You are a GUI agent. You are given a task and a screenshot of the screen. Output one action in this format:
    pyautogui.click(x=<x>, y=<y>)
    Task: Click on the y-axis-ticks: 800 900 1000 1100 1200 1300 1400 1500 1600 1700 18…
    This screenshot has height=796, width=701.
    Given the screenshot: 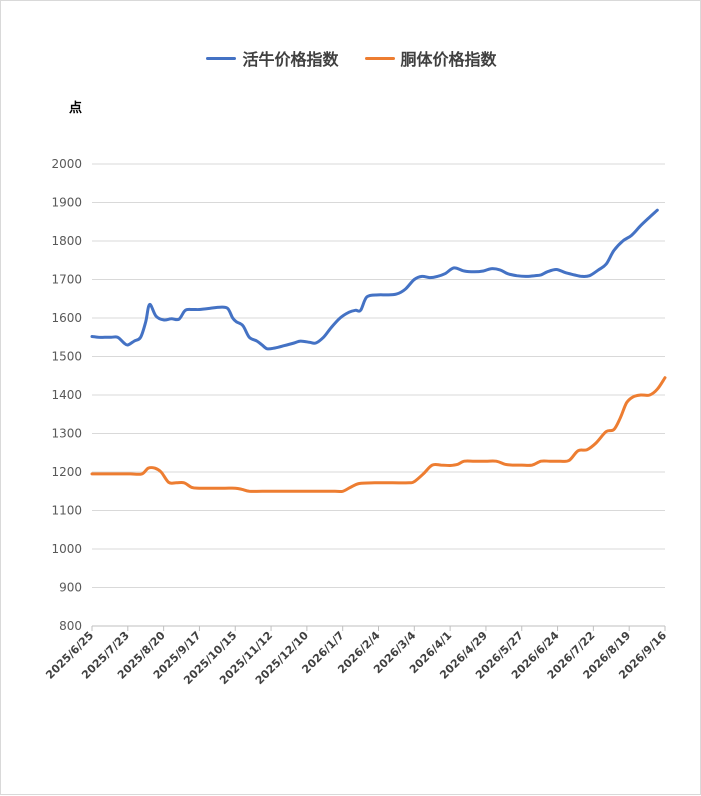 What is the action you would take?
    pyautogui.click(x=66, y=395)
    